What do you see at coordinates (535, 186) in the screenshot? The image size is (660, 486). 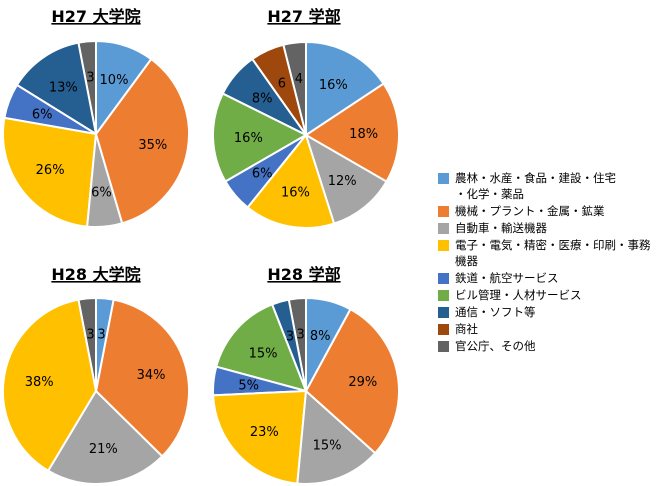 I see `legend-label: 農林・水産・食品・建設・住宅 ・化学・薬品` at bounding box center [535, 186].